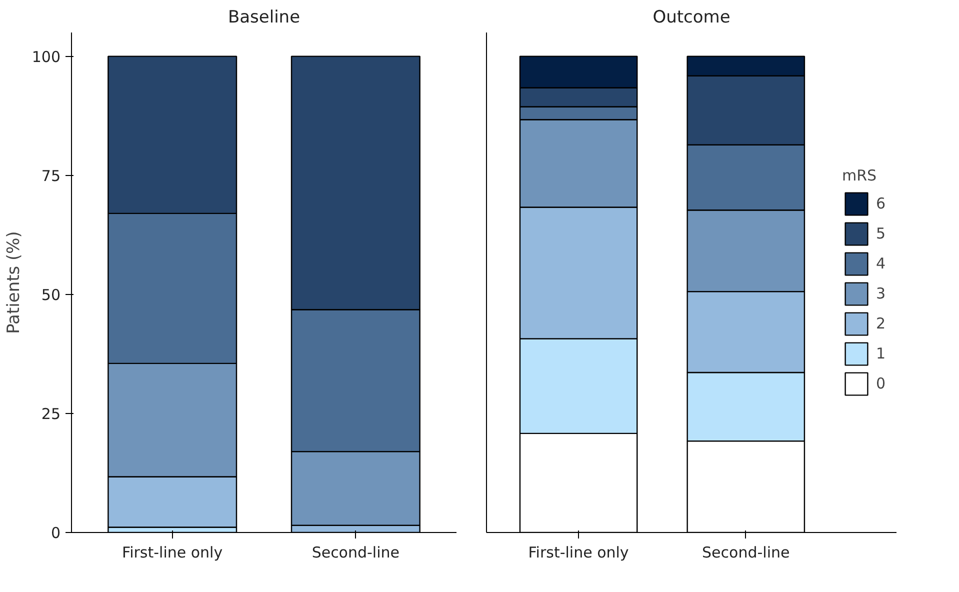 The image size is (959, 592). Describe the element at coordinates (881, 383) in the screenshot. I see `legend-label: 0` at that location.